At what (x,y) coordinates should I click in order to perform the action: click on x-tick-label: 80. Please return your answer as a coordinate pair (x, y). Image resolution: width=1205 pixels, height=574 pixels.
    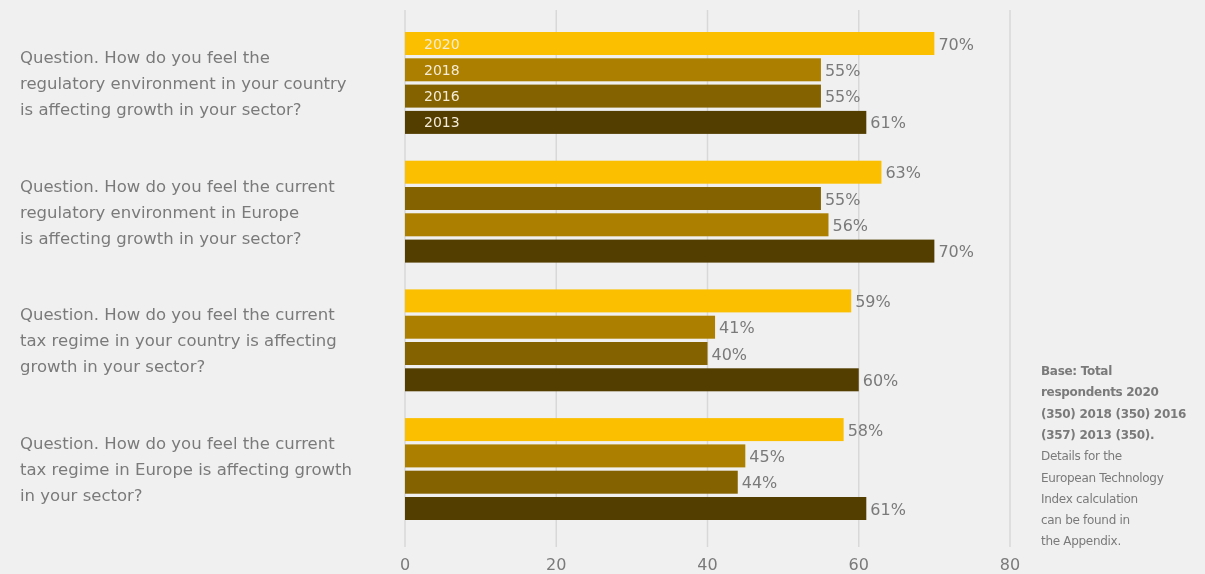
    Looking at the image, I should click on (1010, 564).